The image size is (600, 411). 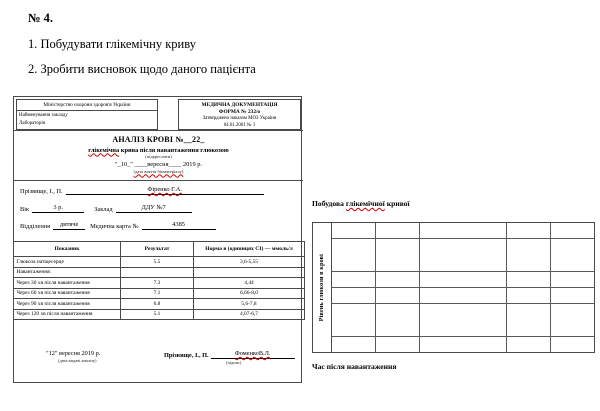 I want to click on approved-line-1: Затверджено наказом МОЗ України, so click(x=239, y=119).